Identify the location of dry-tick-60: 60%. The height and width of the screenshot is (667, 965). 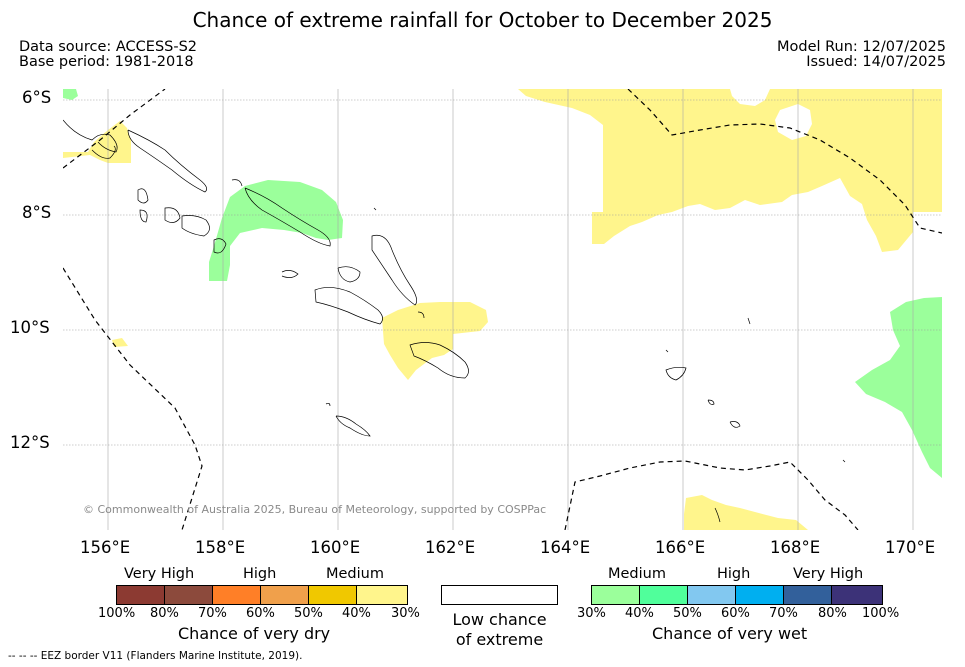
(260, 613).